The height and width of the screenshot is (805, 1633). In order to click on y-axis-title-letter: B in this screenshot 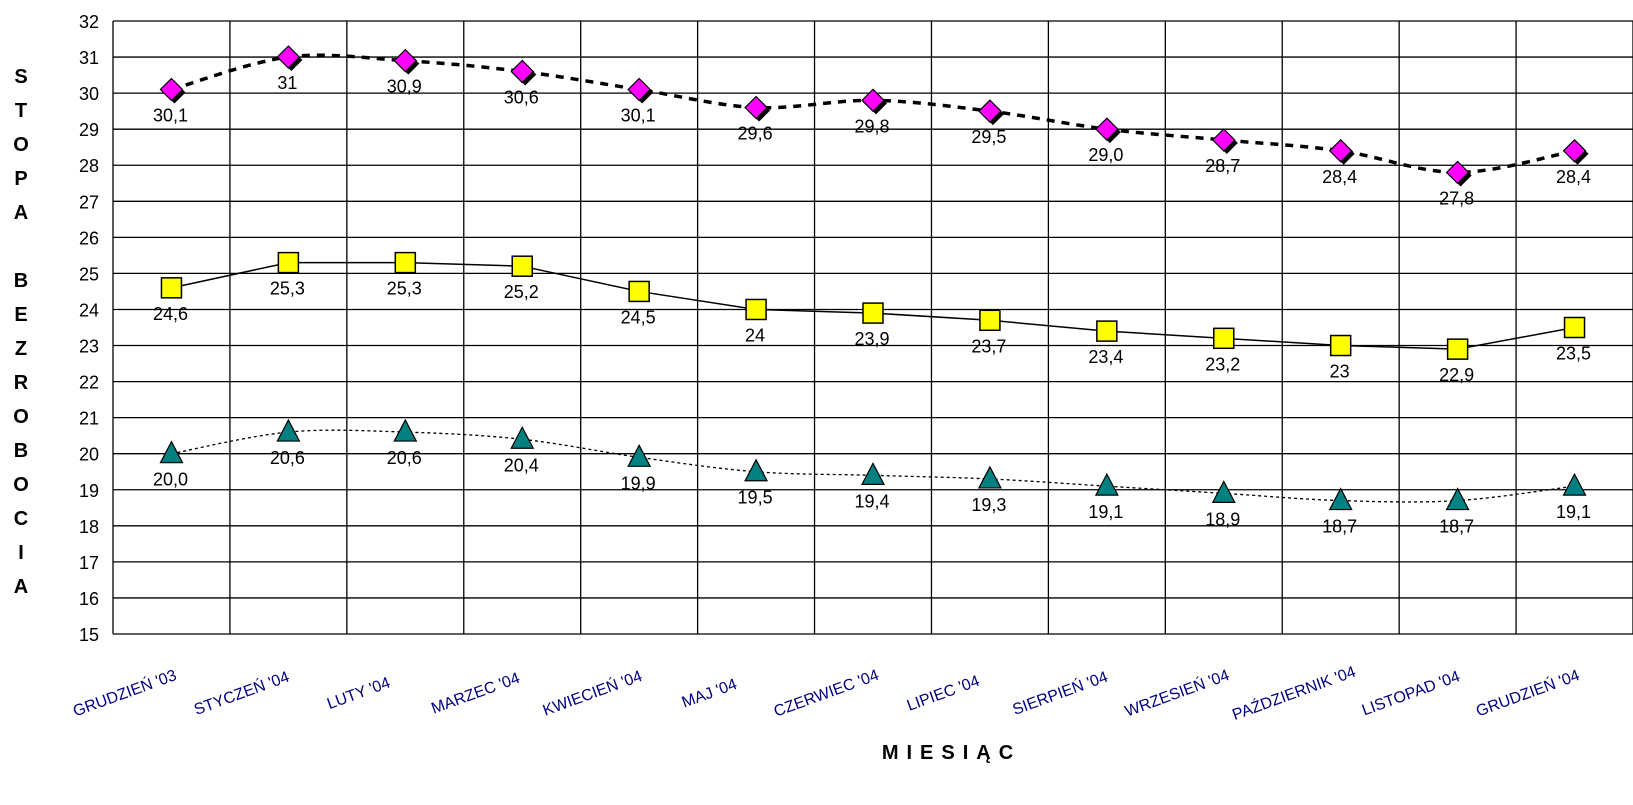, I will do `click(21, 281)`.